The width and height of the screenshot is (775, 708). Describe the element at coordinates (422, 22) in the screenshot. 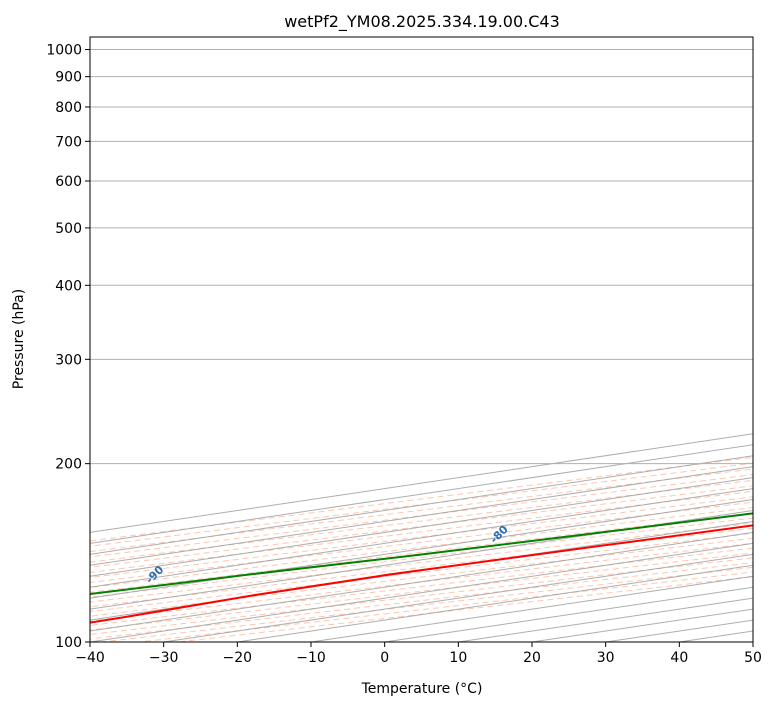

I see `chart-title: wetPf2_YM08.2025.334.19.00.C43` at that location.